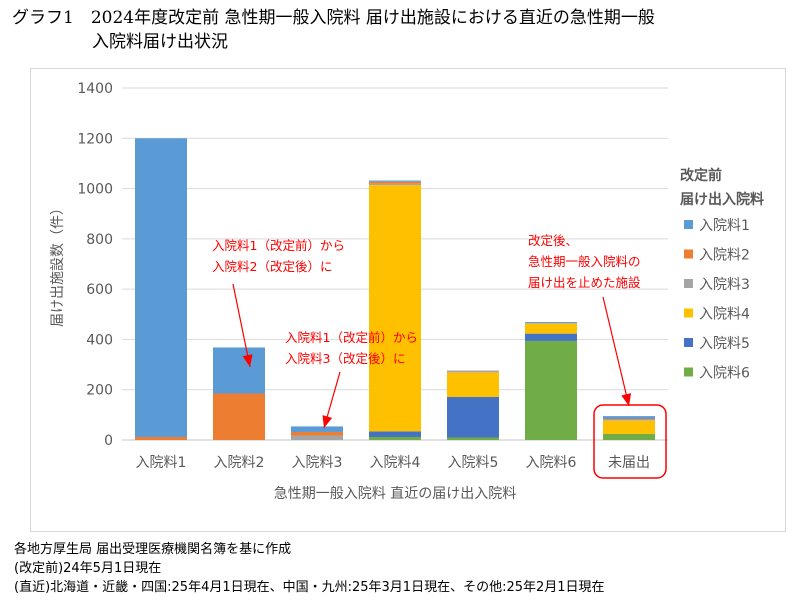  I want to click on y-tick-label: 800, so click(99, 240).